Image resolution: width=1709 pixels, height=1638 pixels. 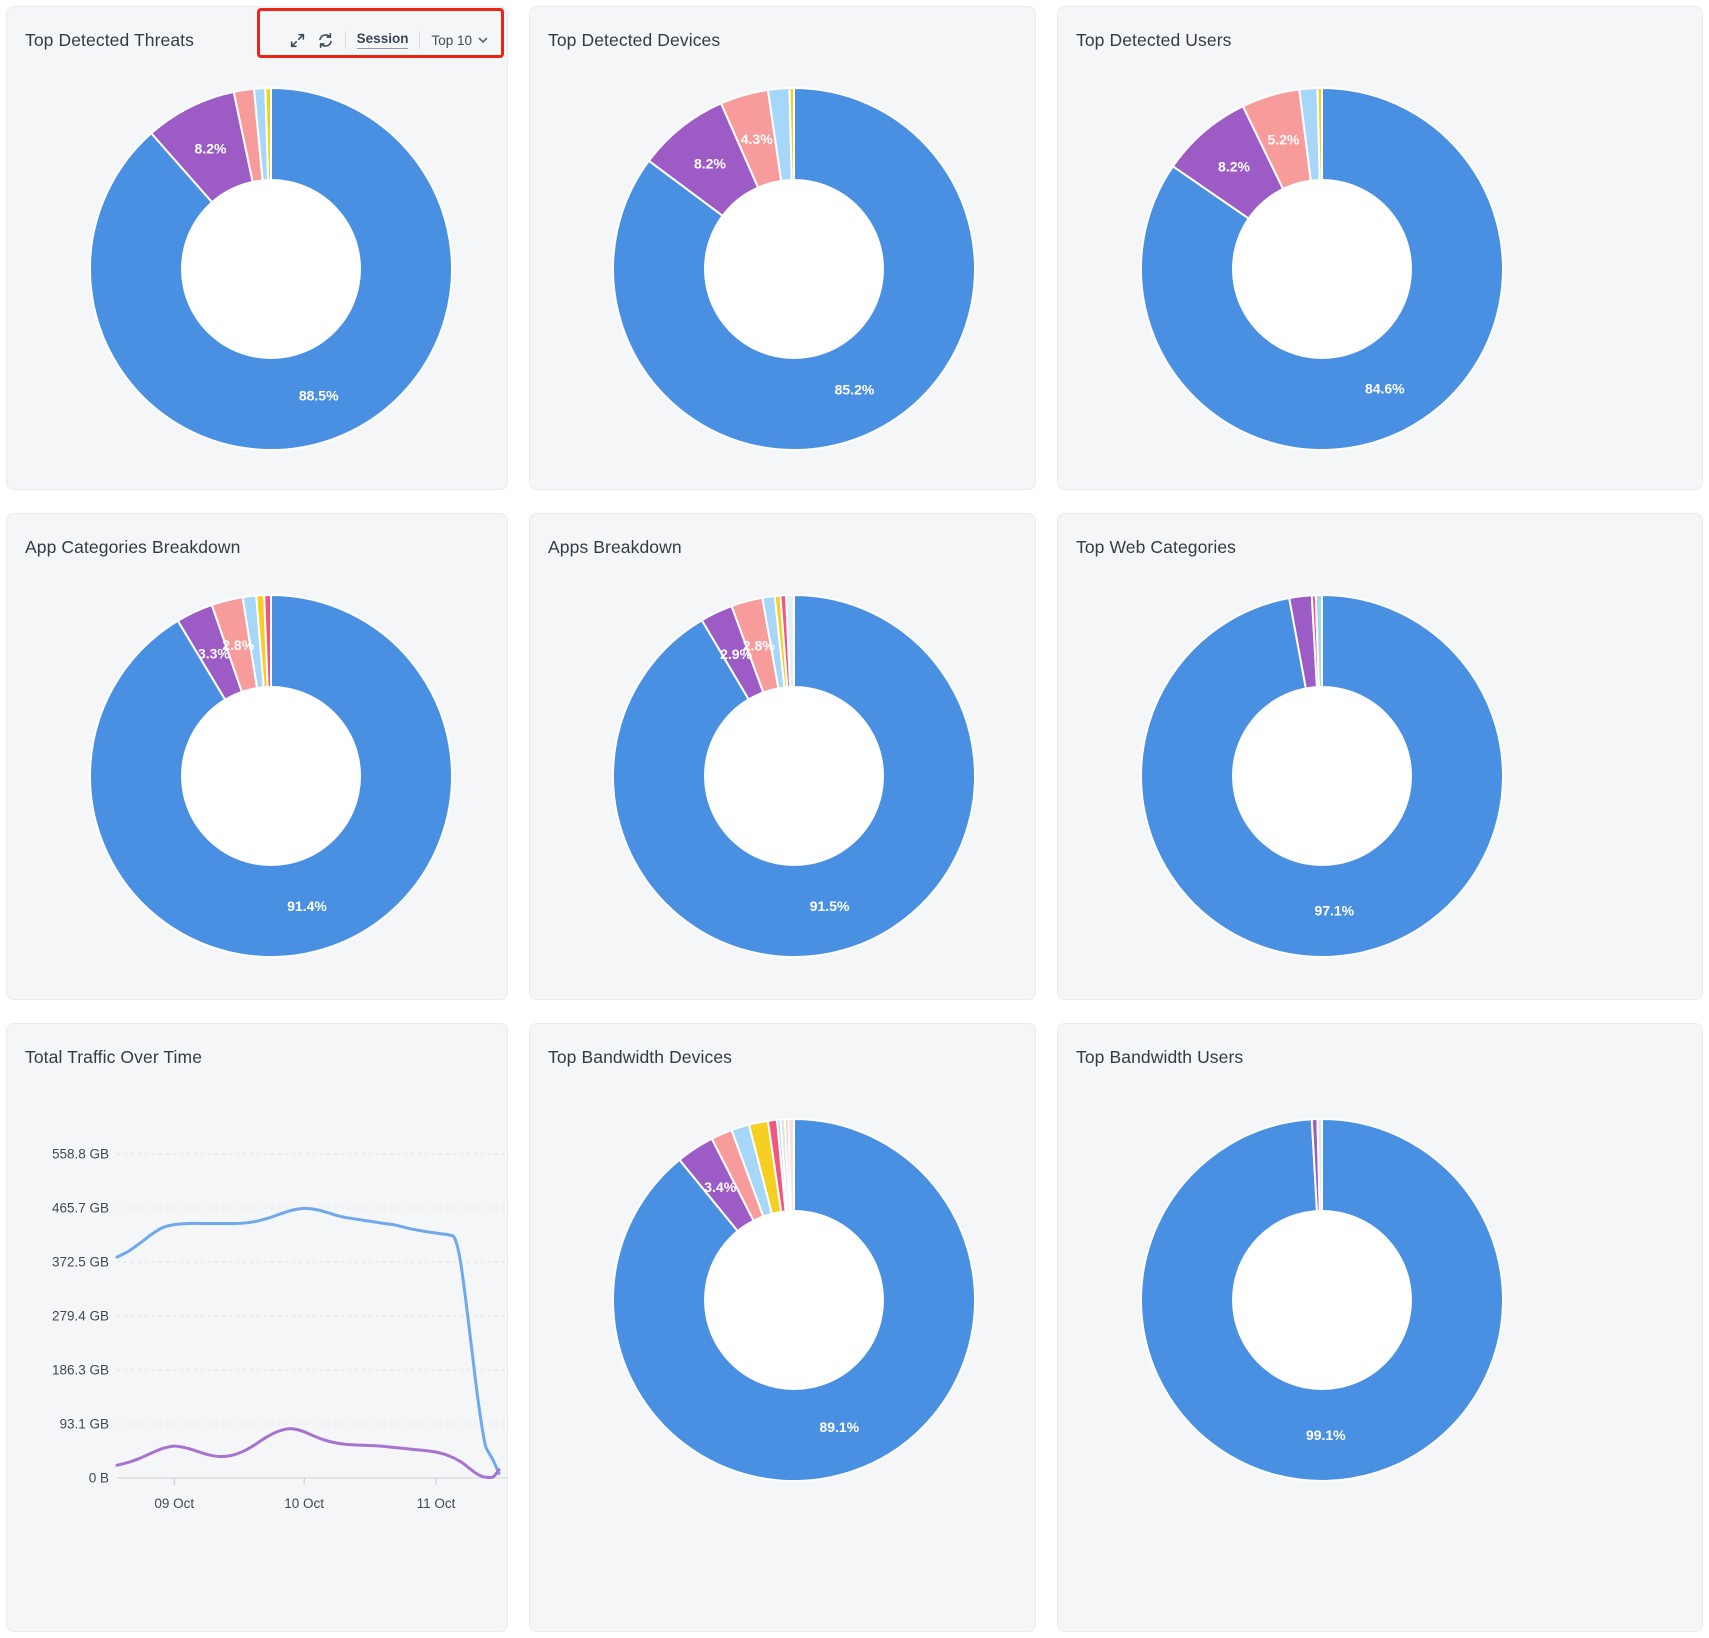 What do you see at coordinates (80, 1262) in the screenshot?
I see `y-axis-label: 372.5 GB` at bounding box center [80, 1262].